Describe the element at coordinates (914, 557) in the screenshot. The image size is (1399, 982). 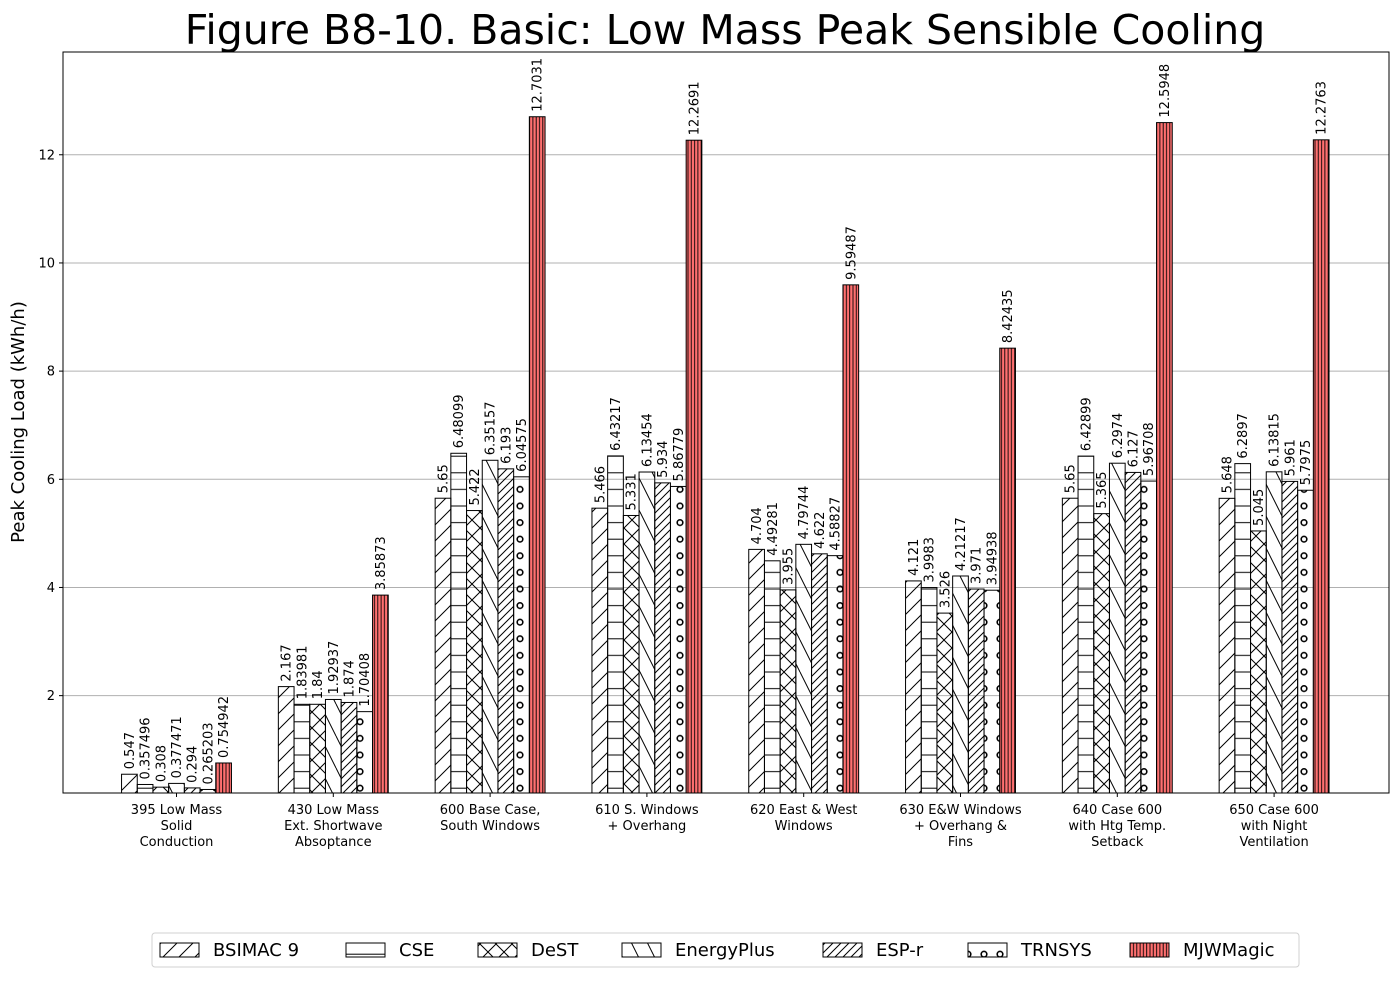
I see `data-label: 4.121` at that location.